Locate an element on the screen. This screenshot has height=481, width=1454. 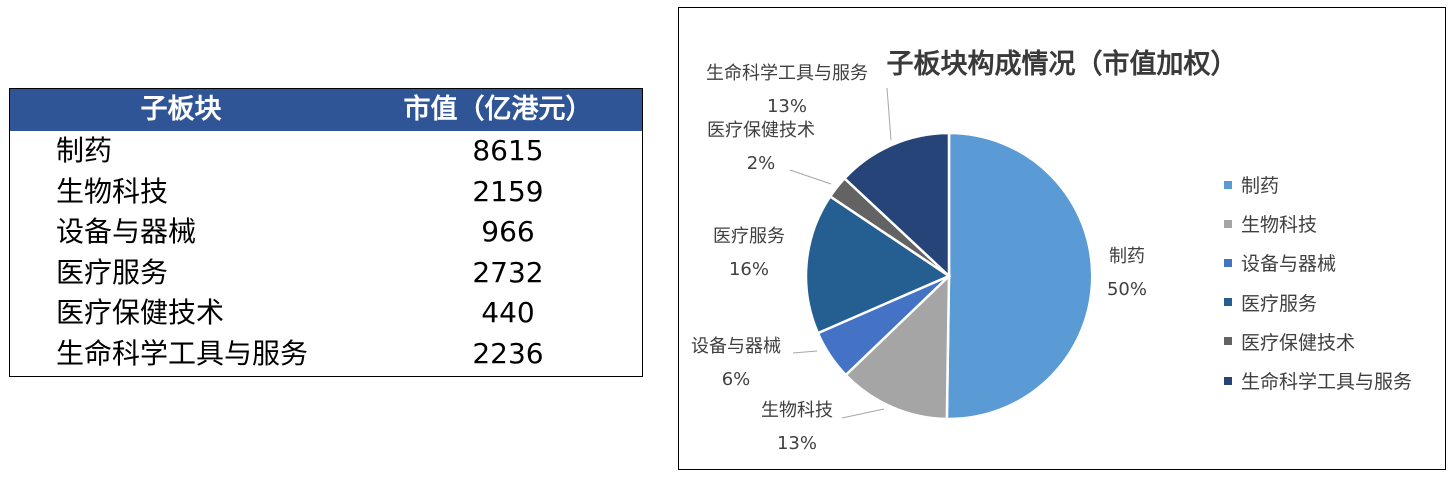
slice-percent-label: 16% is located at coordinates (749, 269).